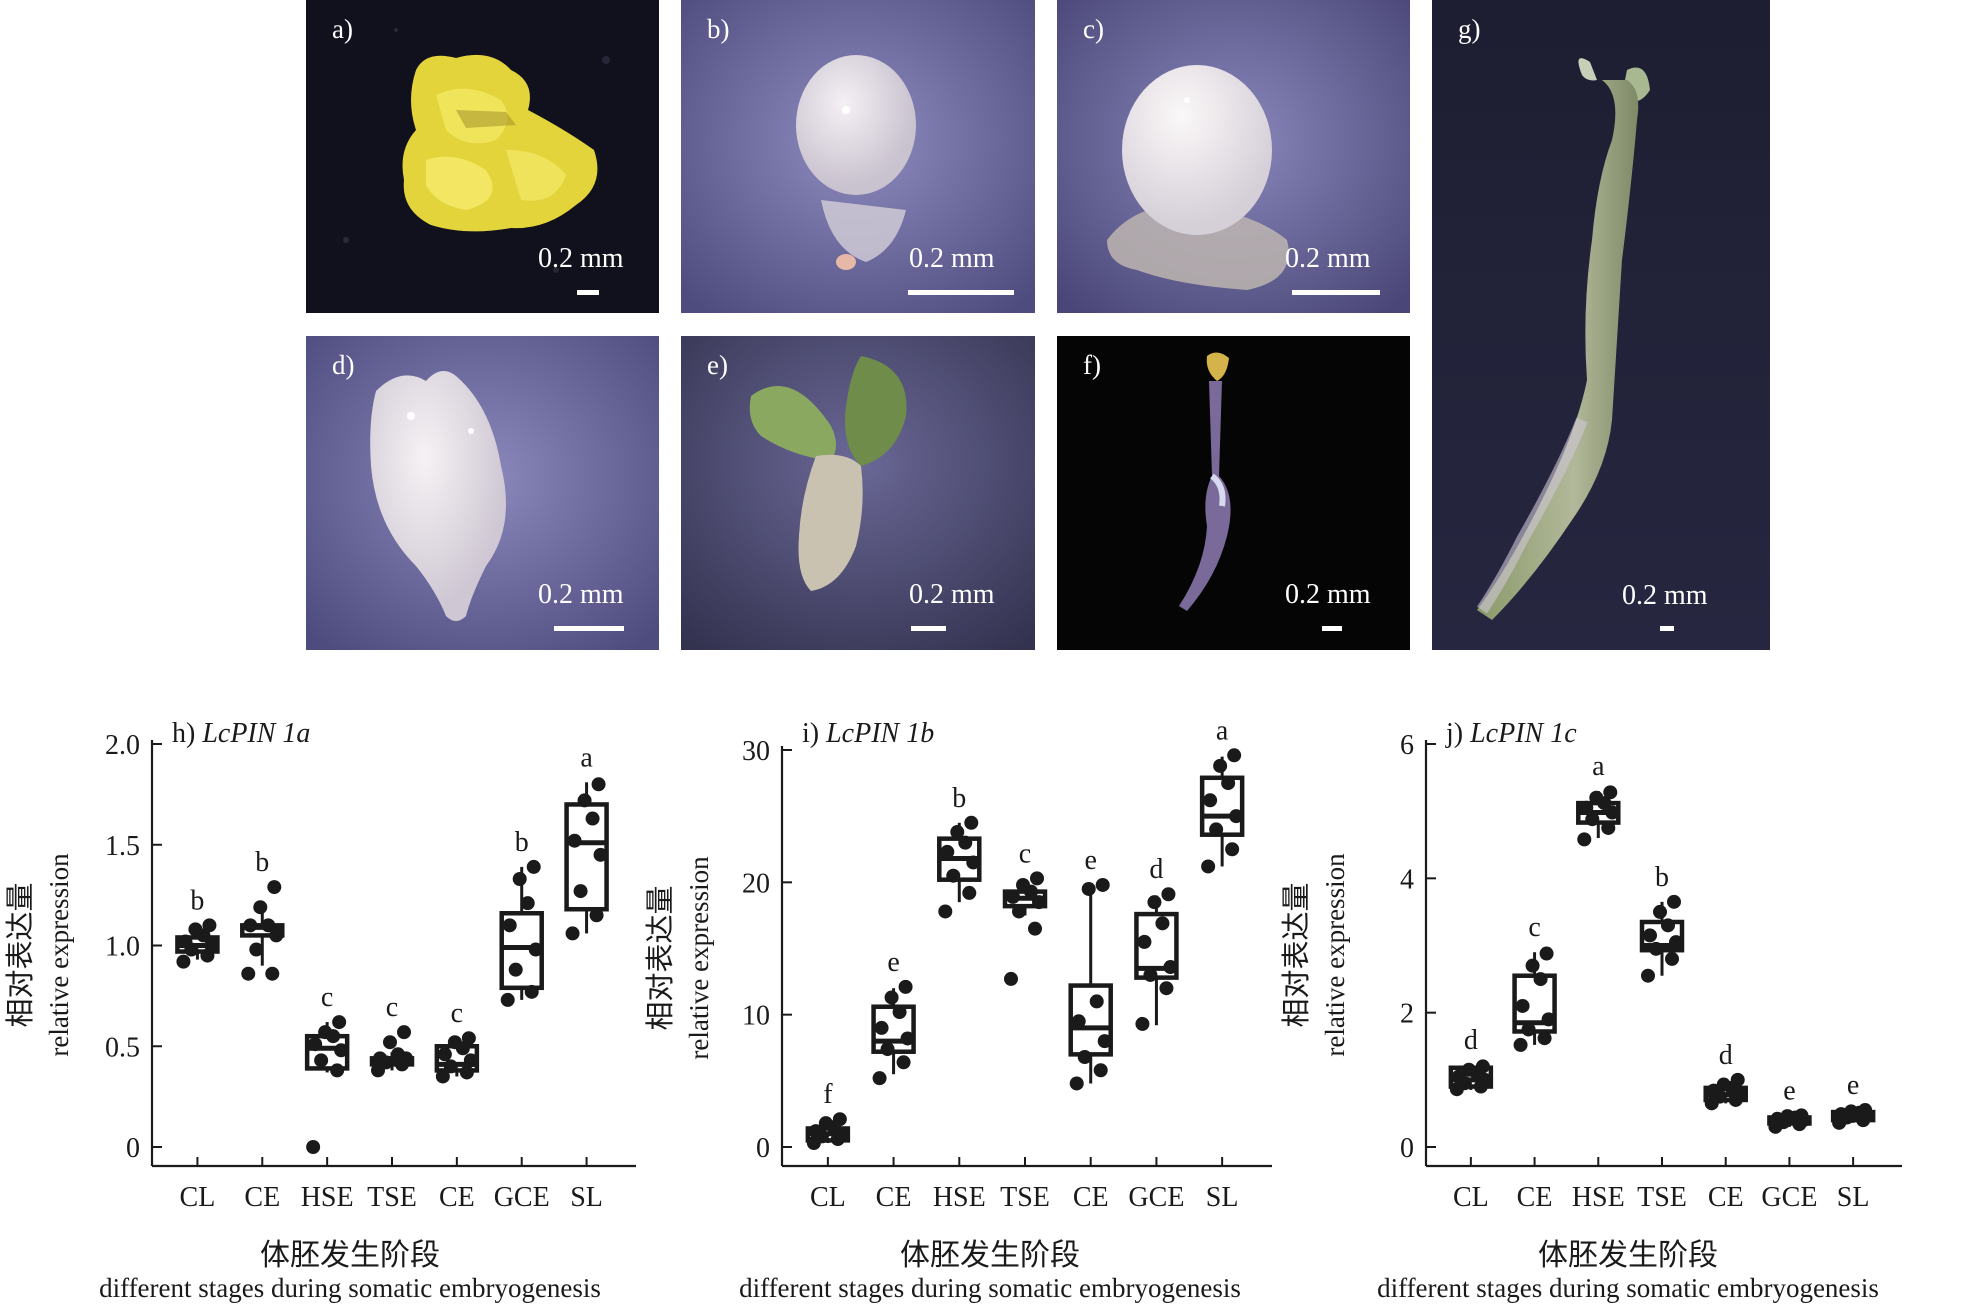 The height and width of the screenshot is (1309, 1961). I want to click on chart-h-xlabel-cn: 体胚发生阶段, so click(350, 1255).